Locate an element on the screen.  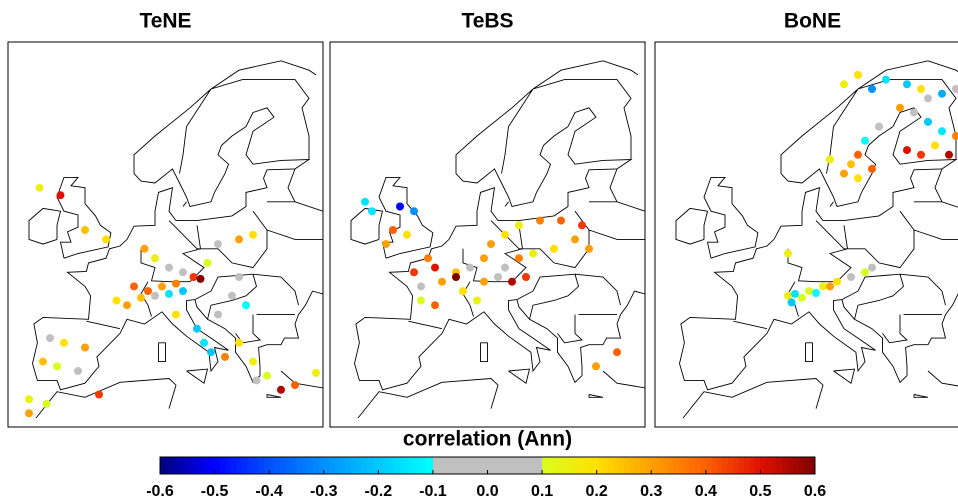
panel-title: TeBS is located at coordinates (487, 21).